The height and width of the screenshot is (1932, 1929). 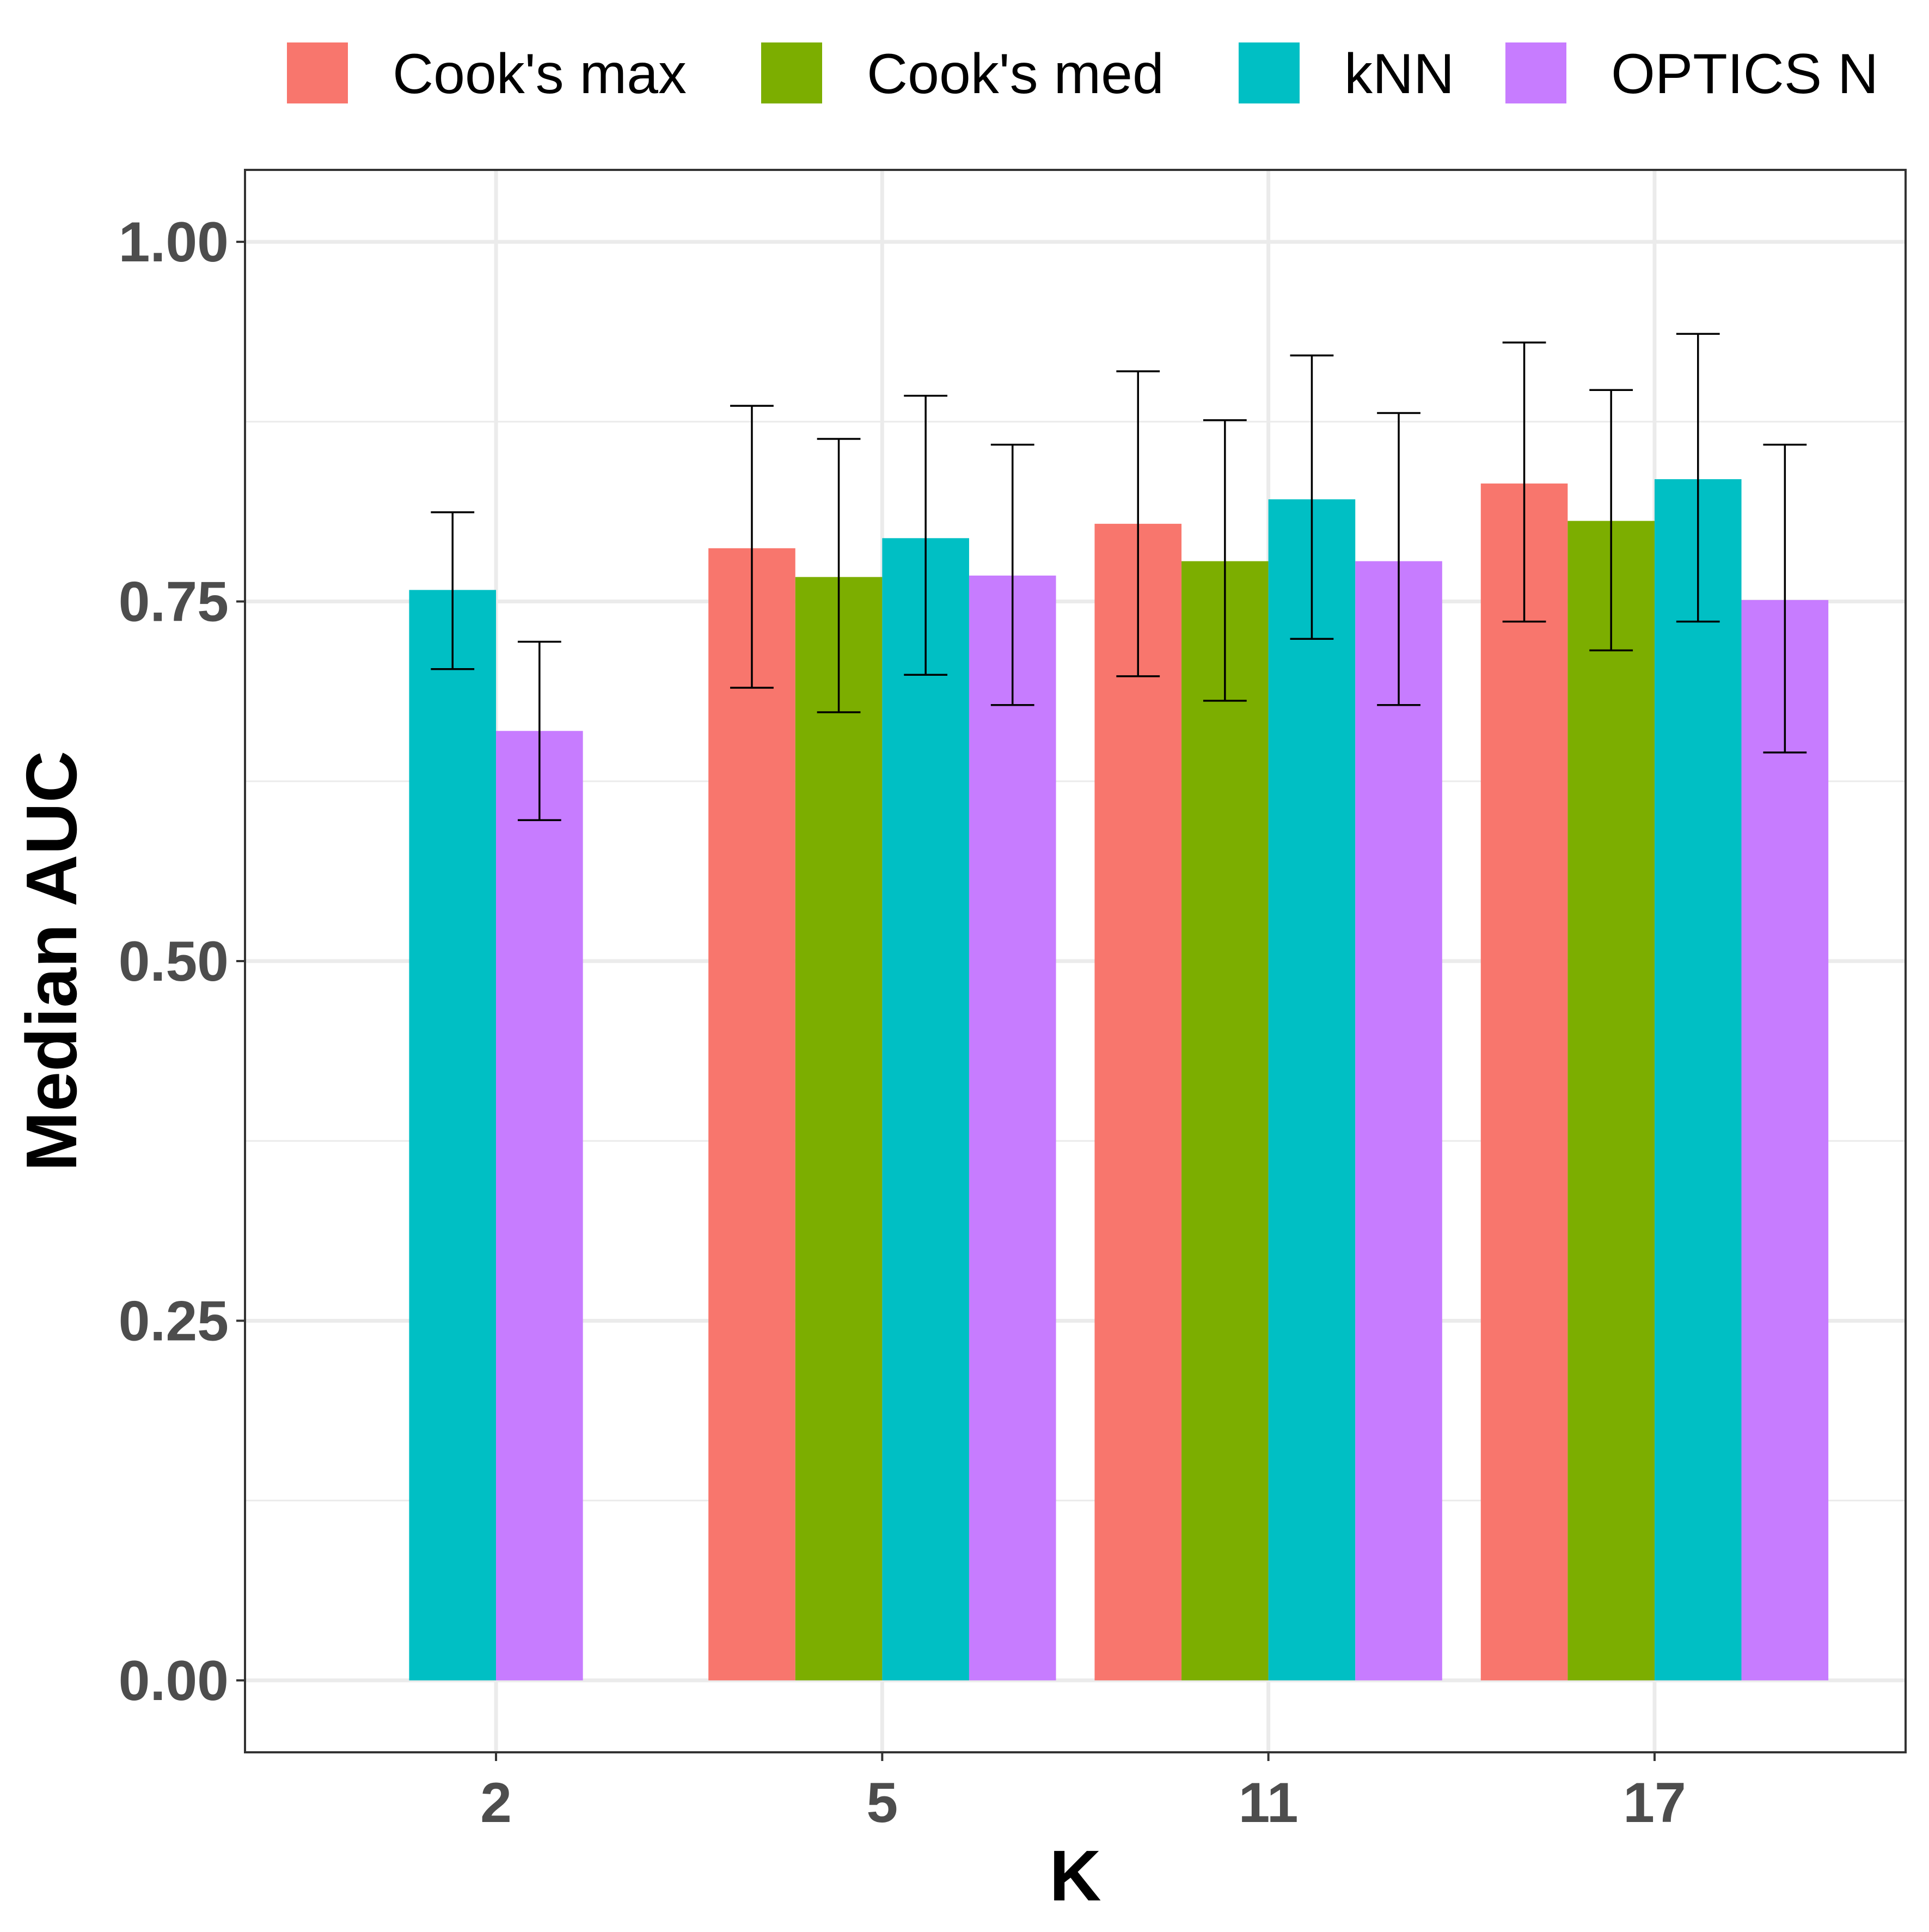 I want to click on legend-key-knn, so click(x=1269, y=73).